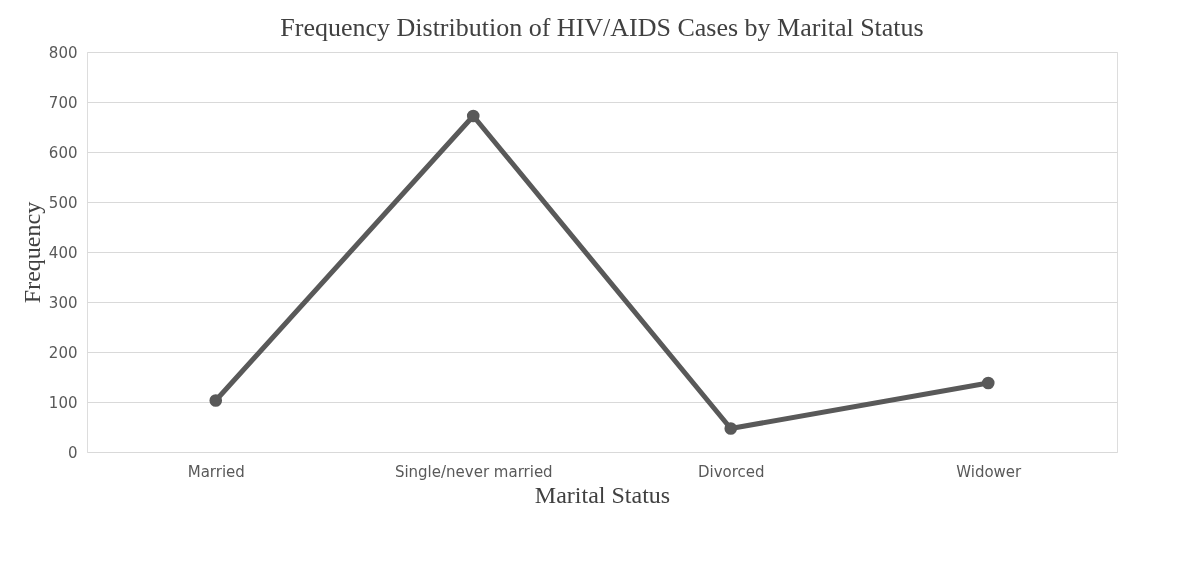 Image resolution: width=1201 pixels, height=580 pixels. I want to click on x-tick-label: Married, so click(216, 471).